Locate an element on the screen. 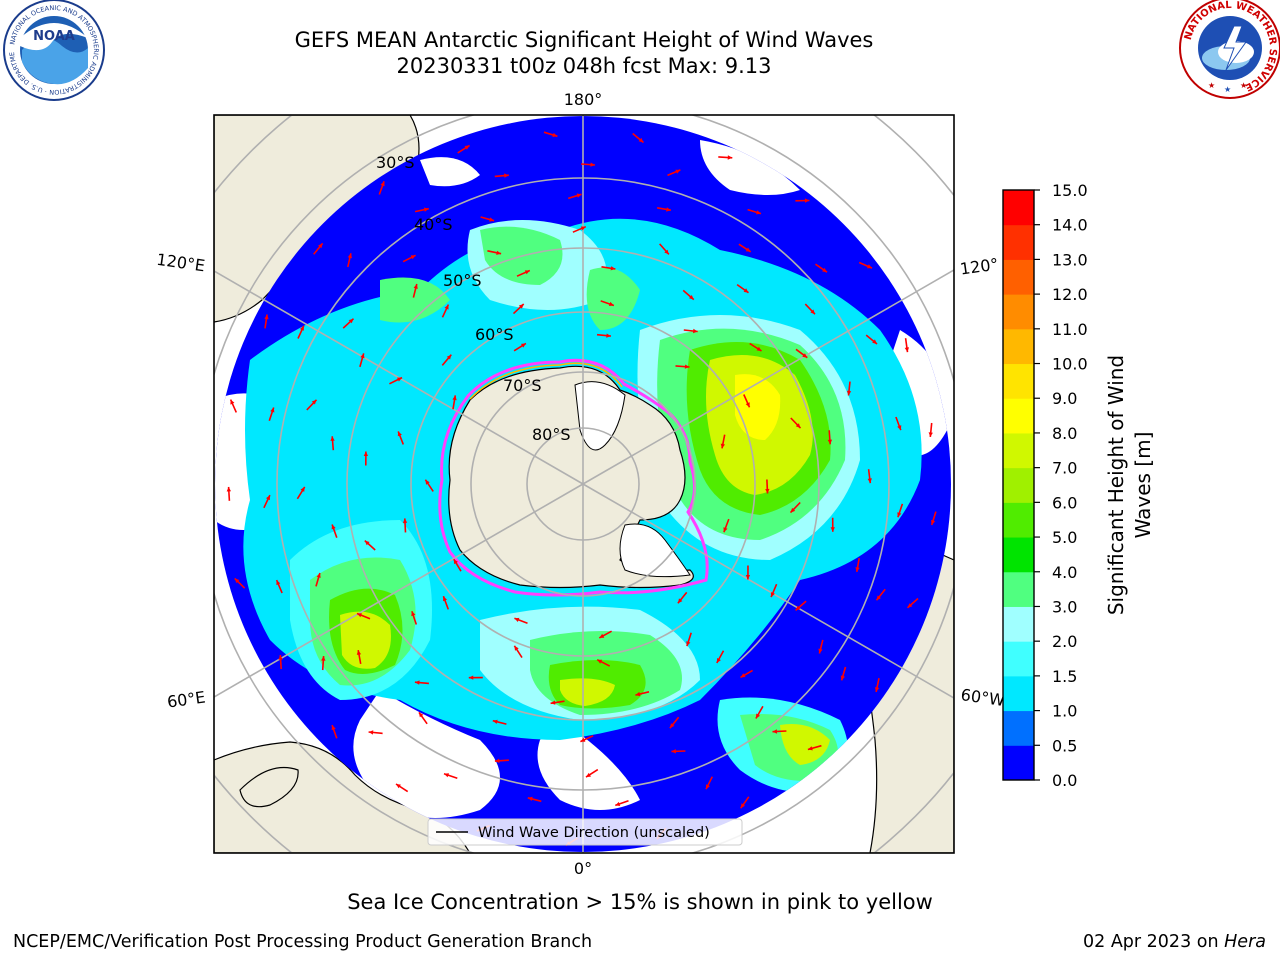 Image resolution: width=1280 pixels, height=960 pixels. lat-label-60s: 60°S is located at coordinates (494, 334).